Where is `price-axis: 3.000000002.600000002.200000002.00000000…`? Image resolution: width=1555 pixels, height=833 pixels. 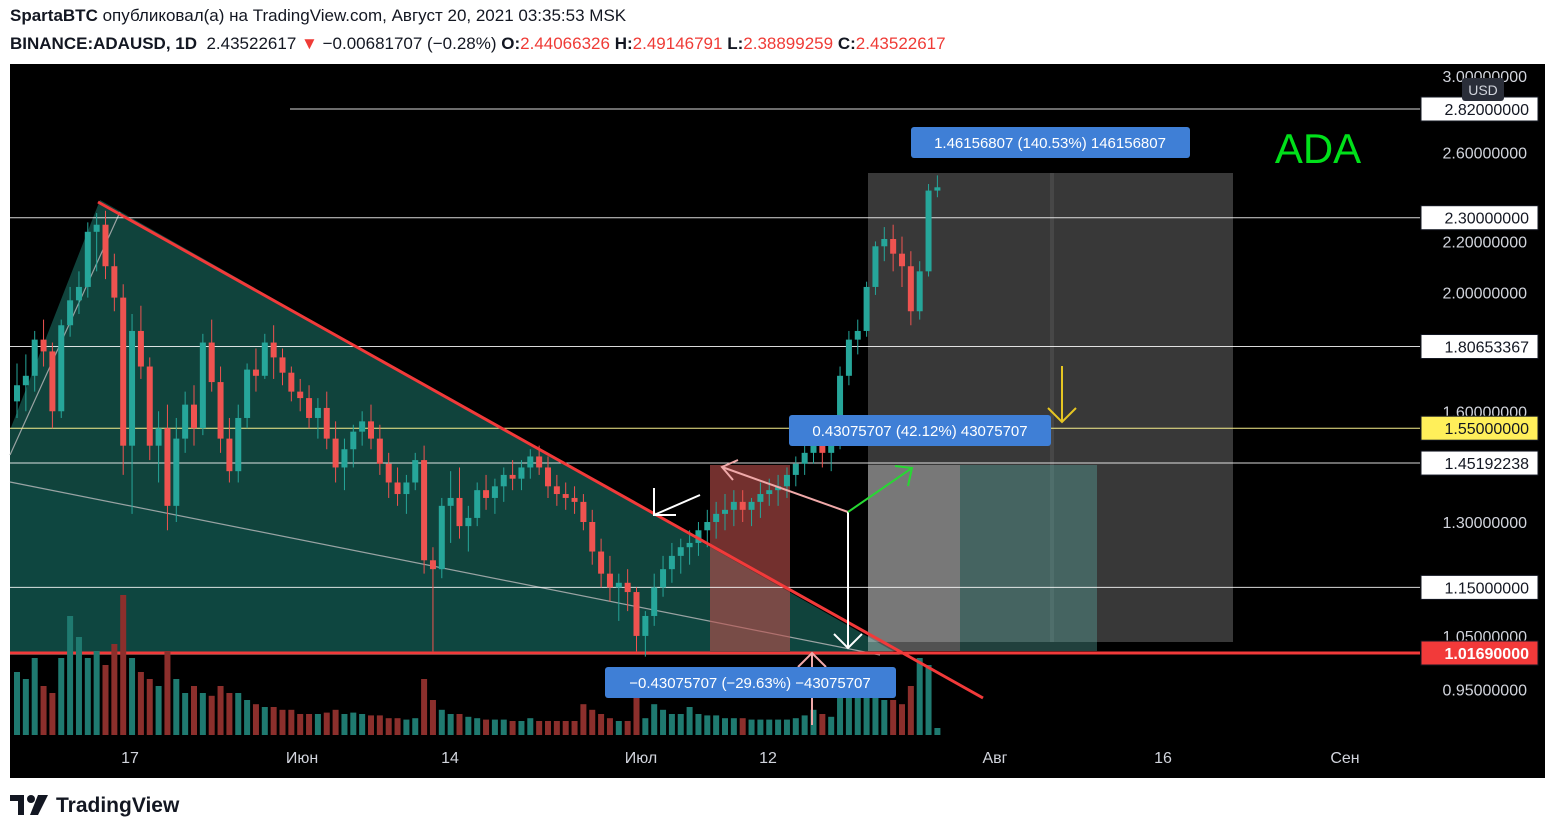
price-axis: 3.000000002.600000002.200000002.00000000… is located at coordinates (1479, 384).